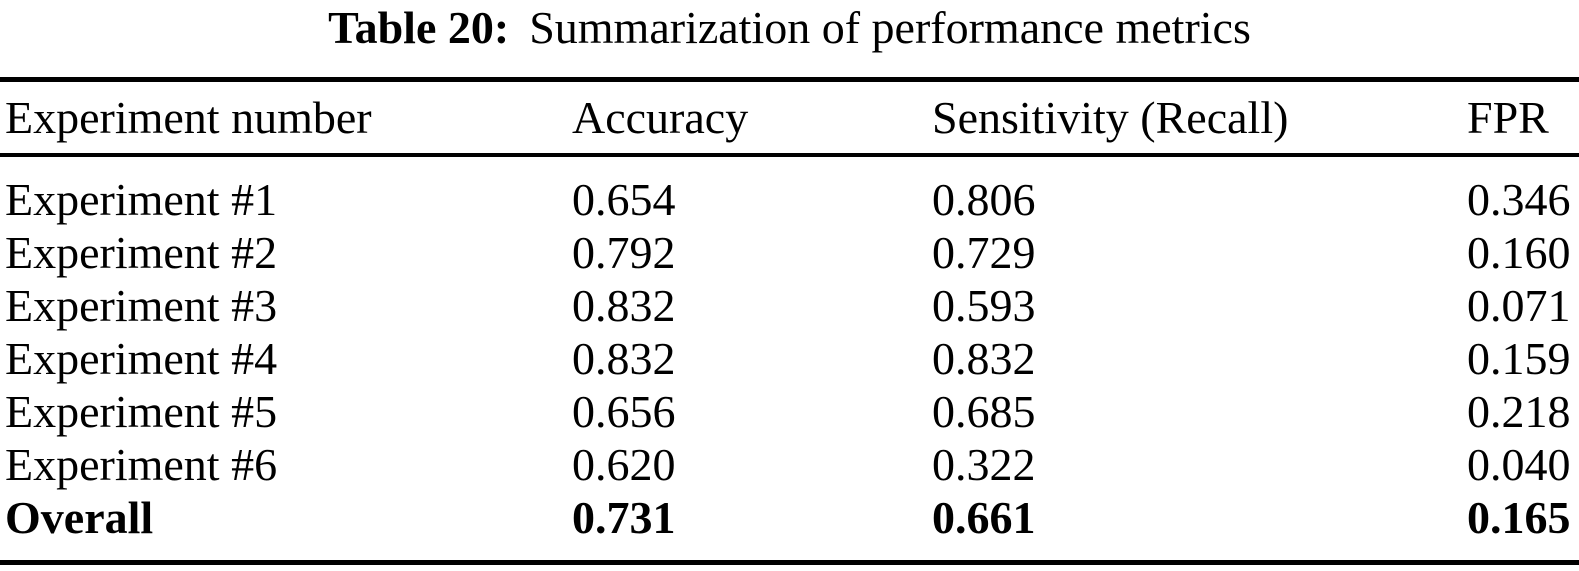 This screenshot has height=571, width=1579. What do you see at coordinates (789, 411) in the screenshot?
I see `table-row: Experiment #5 0.656 0.685 0.218` at bounding box center [789, 411].